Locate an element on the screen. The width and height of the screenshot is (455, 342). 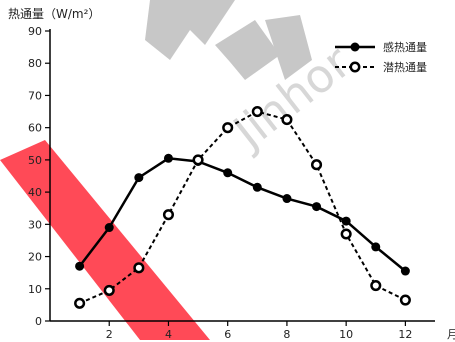
y-tick-label: 30 is located at coordinates (35, 224).